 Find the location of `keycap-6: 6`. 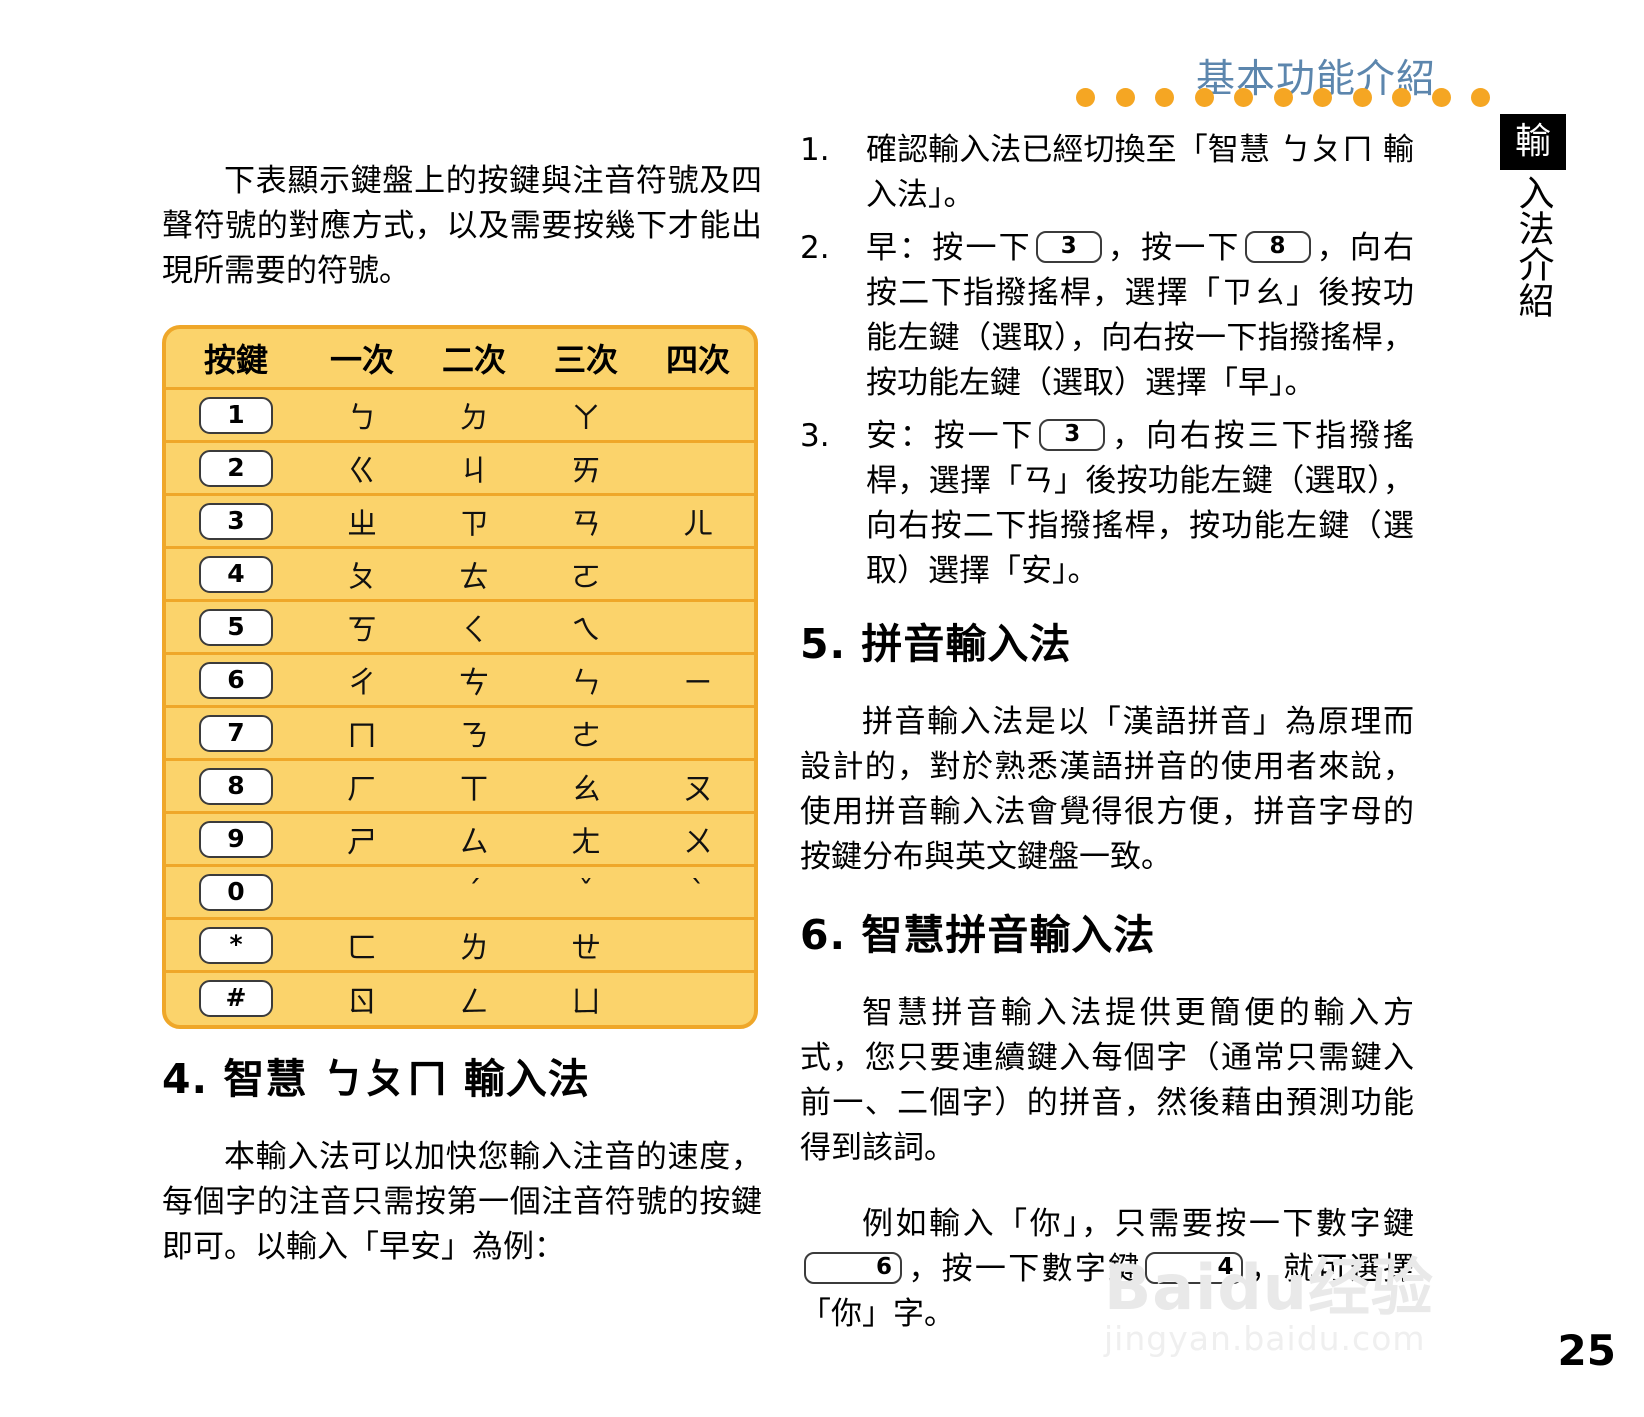

keycap-6: 6 is located at coordinates (236, 680).